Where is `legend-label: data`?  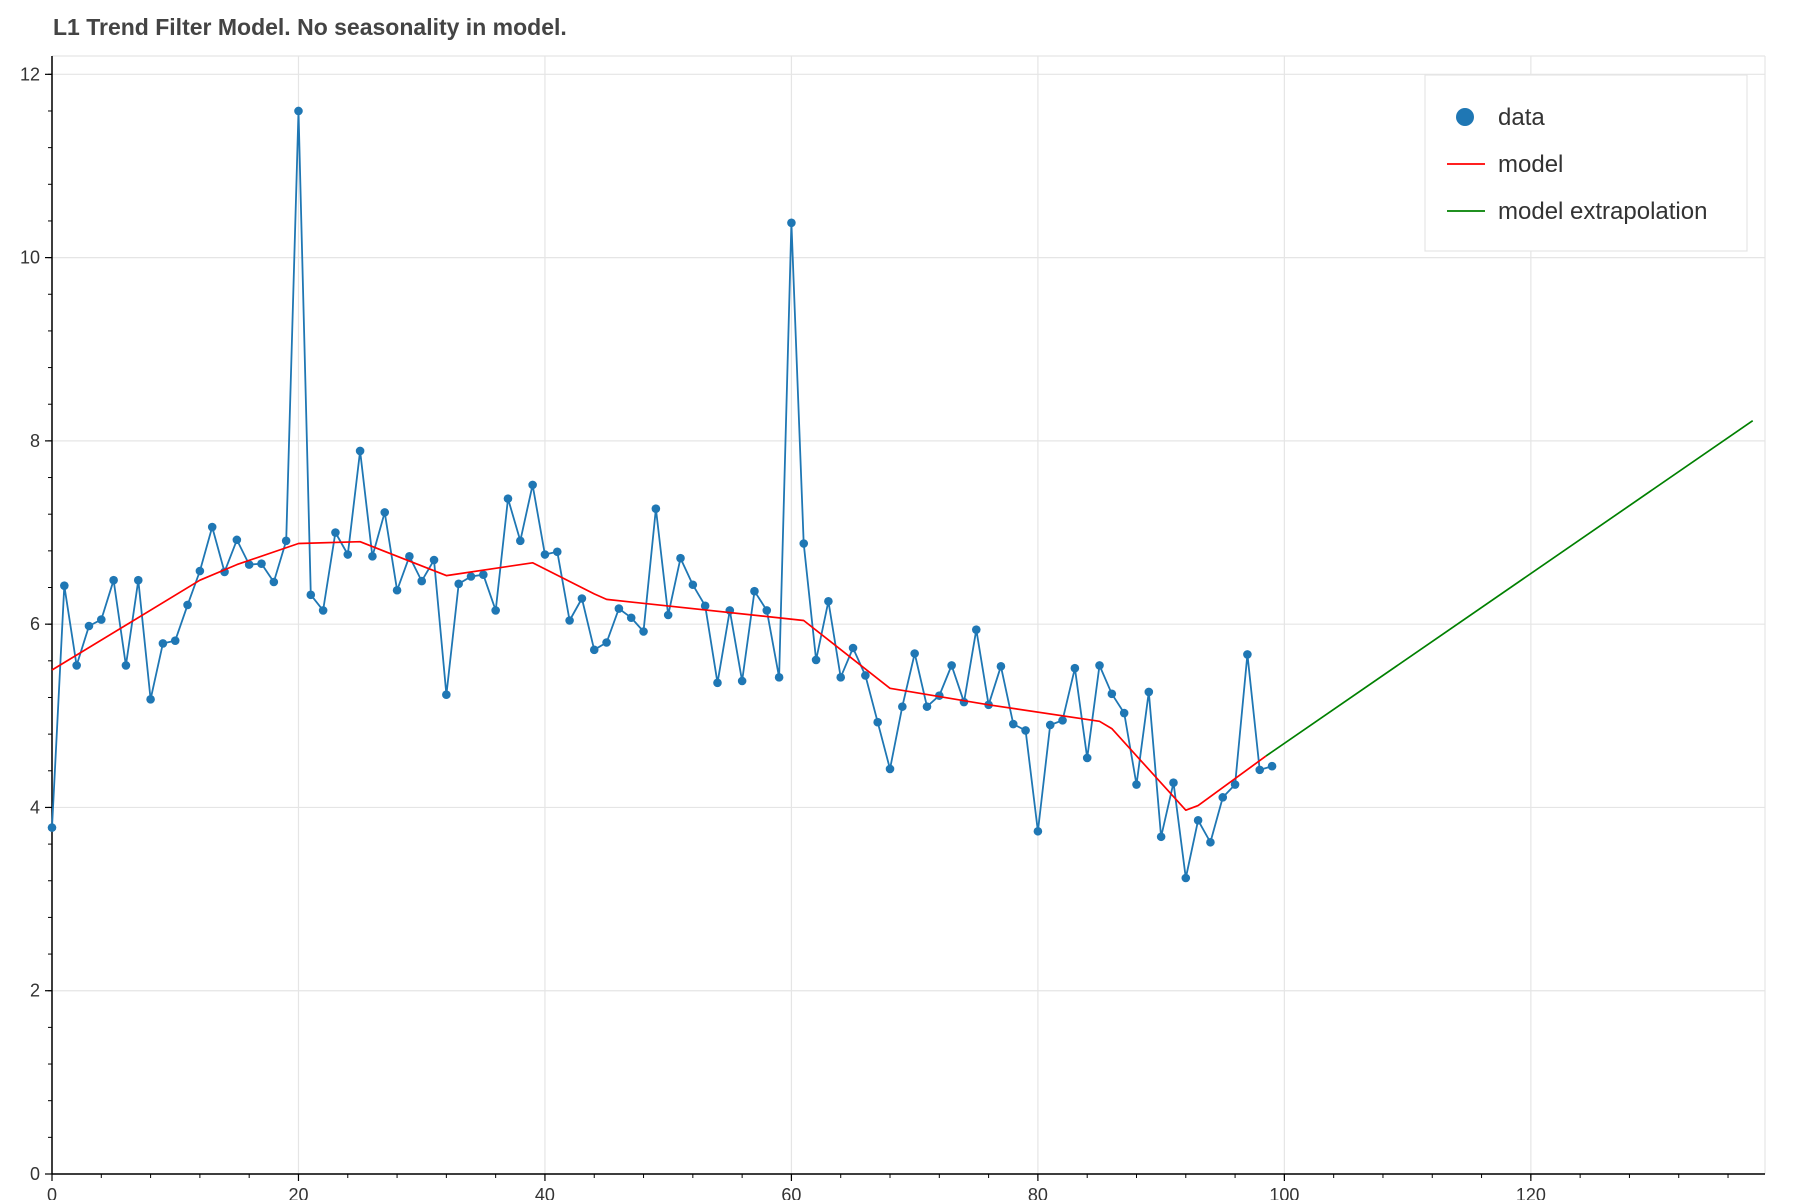 legend-label: data is located at coordinates (1521, 117).